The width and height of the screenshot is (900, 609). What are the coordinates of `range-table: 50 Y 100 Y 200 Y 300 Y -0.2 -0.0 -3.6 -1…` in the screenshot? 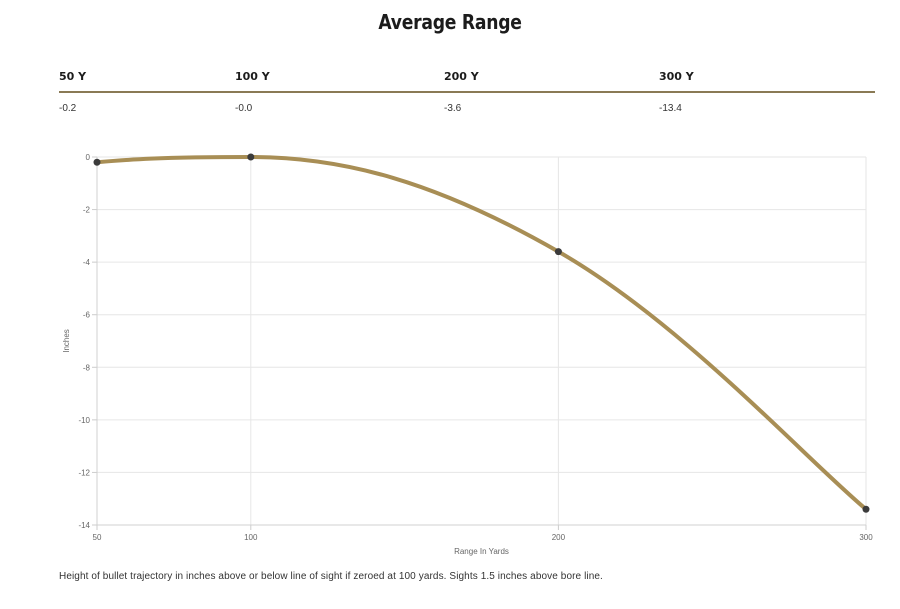 It's located at (467, 93).